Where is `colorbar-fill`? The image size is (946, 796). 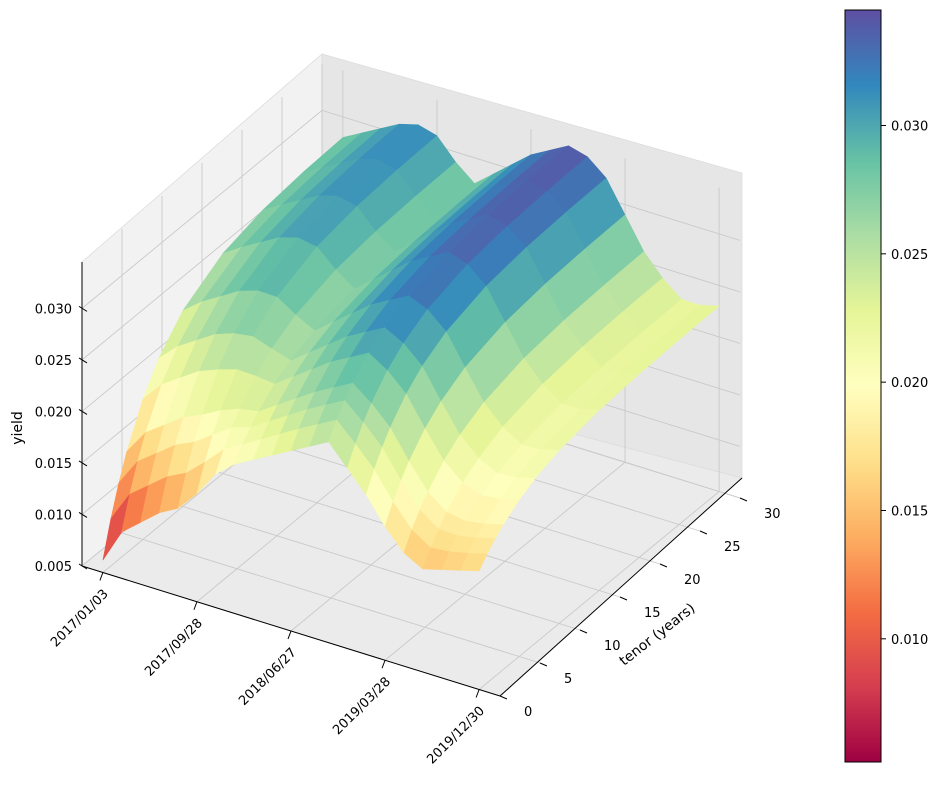 colorbar-fill is located at coordinates (863, 386).